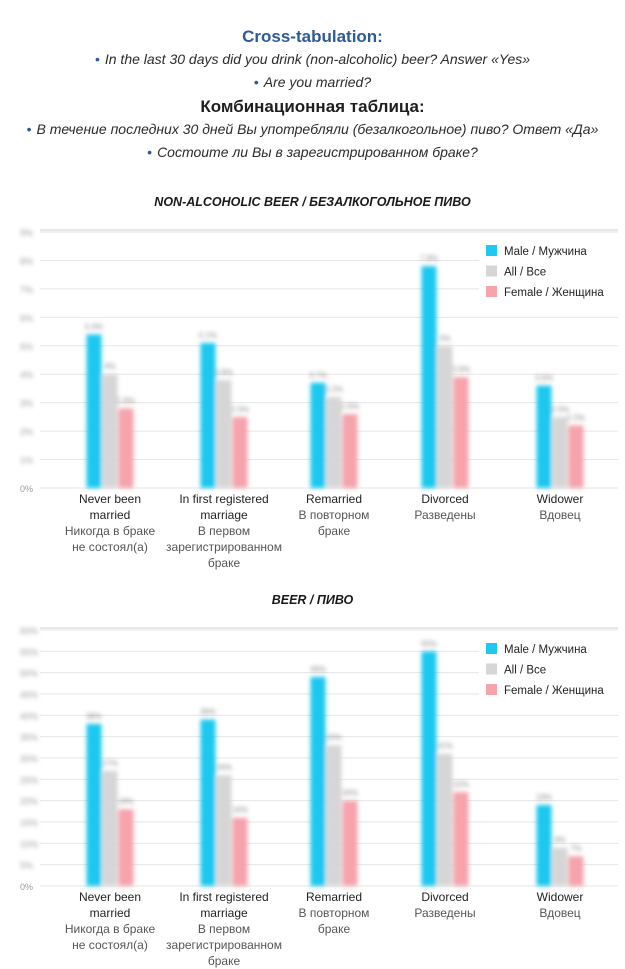  Describe the element at coordinates (334, 389) in the screenshot. I see `bar-value-label: 3.2%` at that location.